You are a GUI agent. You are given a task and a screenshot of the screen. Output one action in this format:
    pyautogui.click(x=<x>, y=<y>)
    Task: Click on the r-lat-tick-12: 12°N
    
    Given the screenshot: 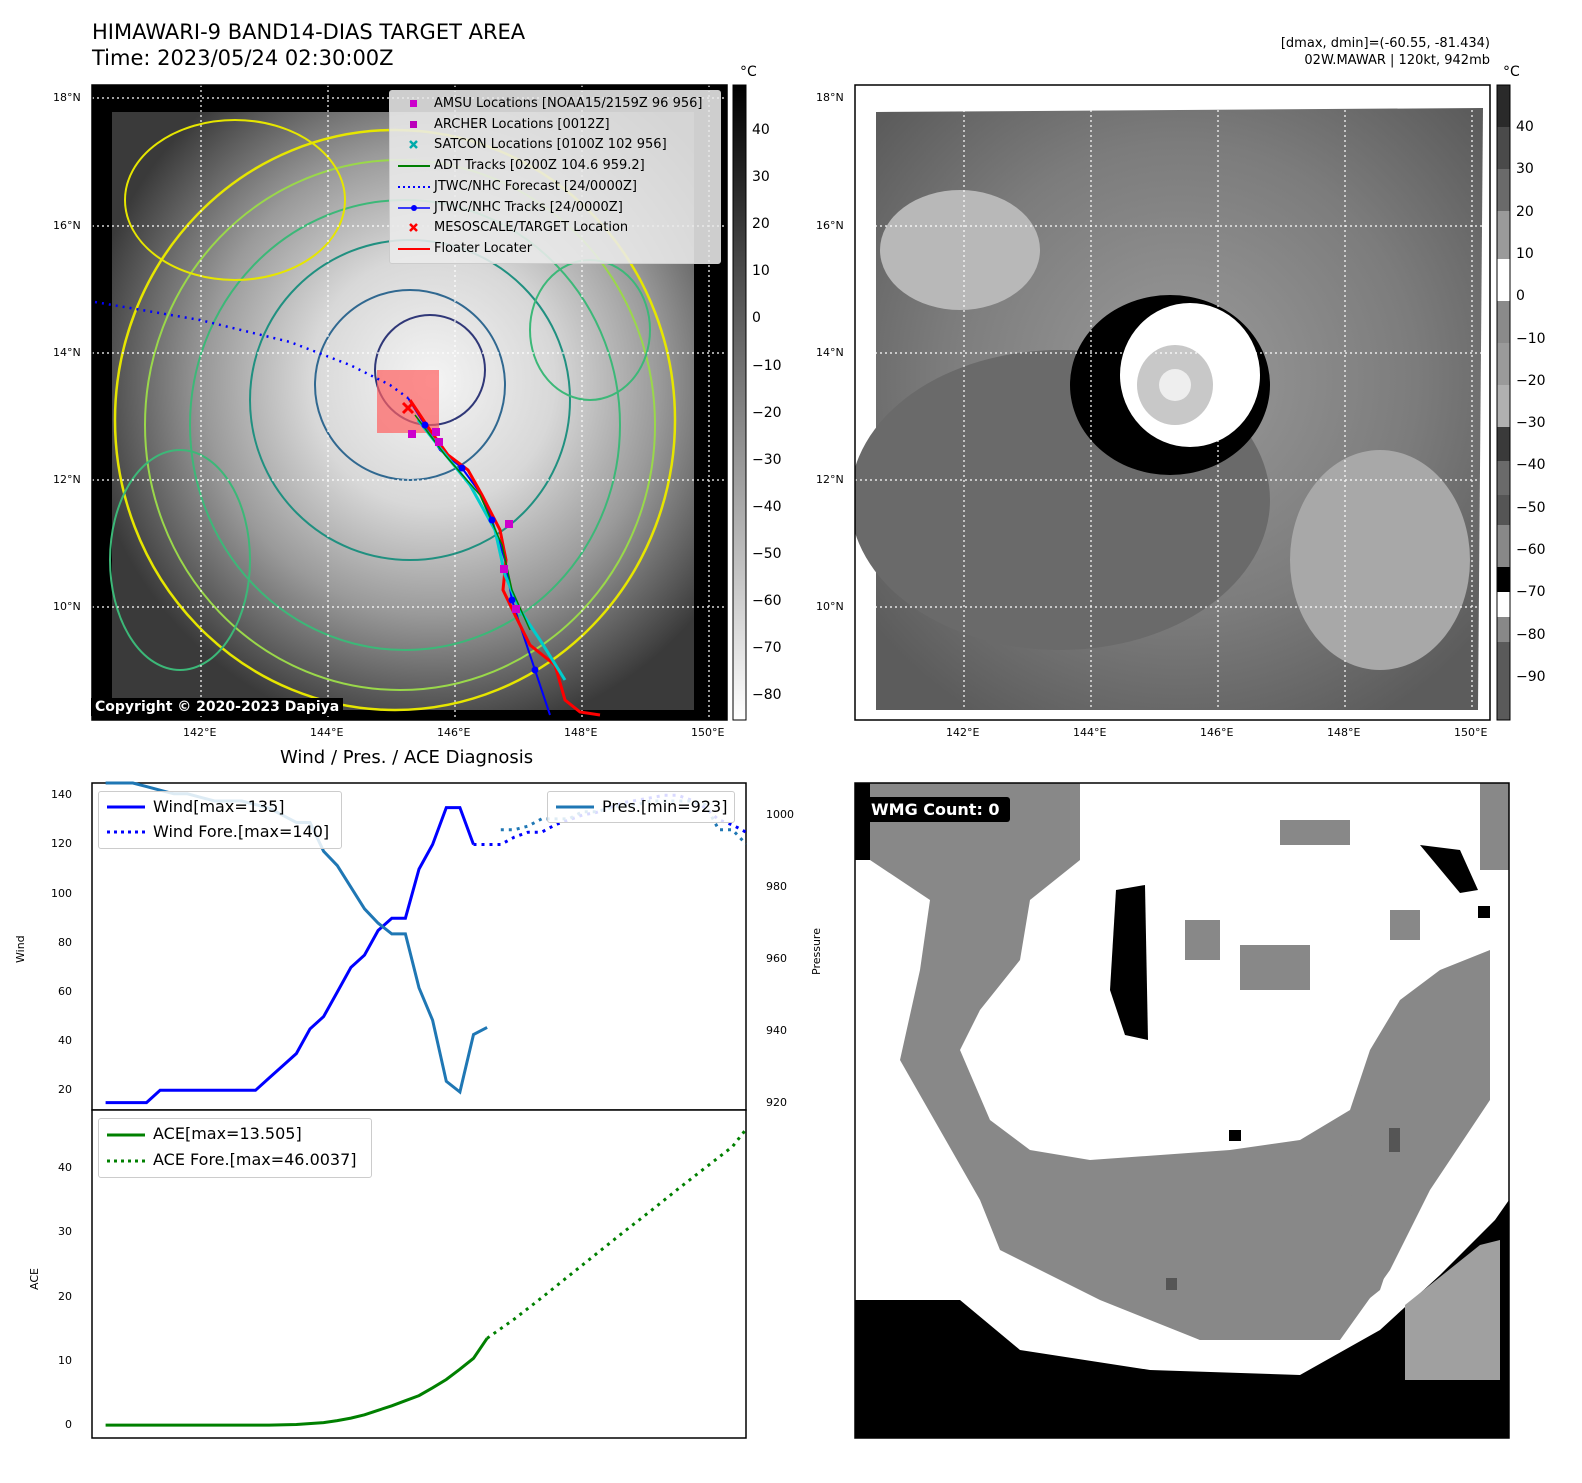 What is the action you would take?
    pyautogui.click(x=830, y=479)
    